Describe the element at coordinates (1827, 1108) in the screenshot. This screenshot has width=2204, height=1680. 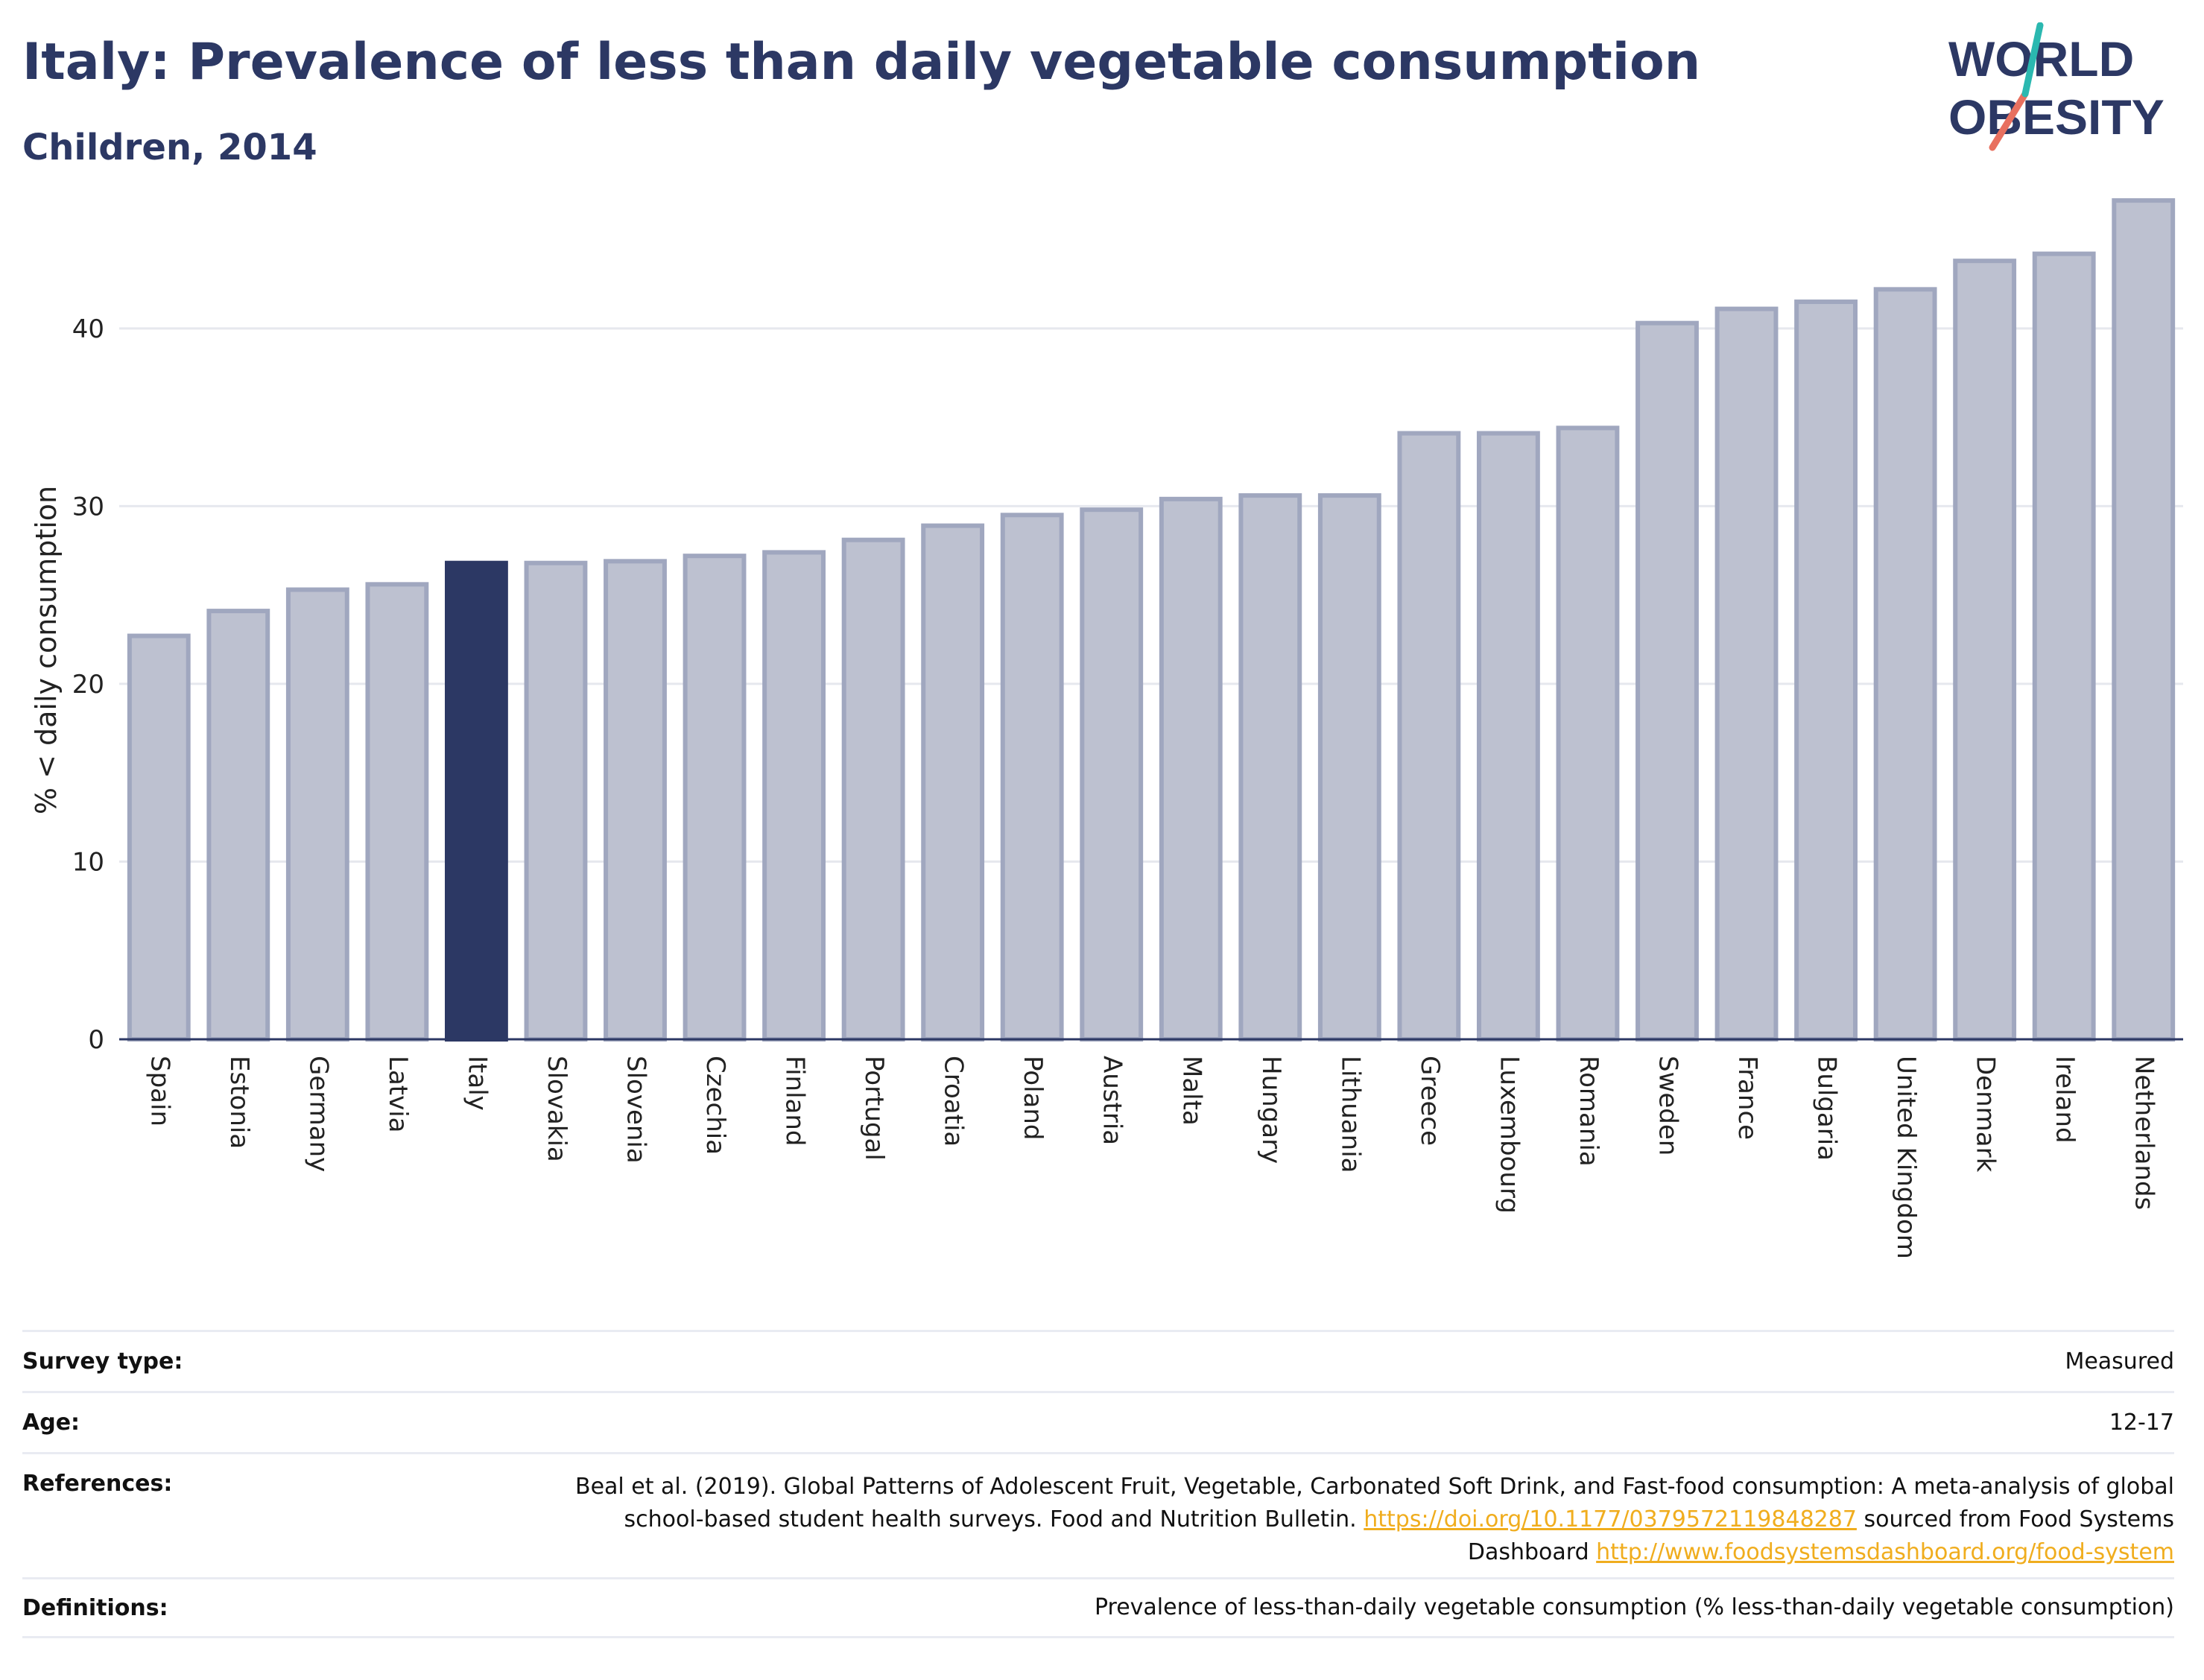
I see `x-tick-label-bulgaria: Bulgaria` at that location.